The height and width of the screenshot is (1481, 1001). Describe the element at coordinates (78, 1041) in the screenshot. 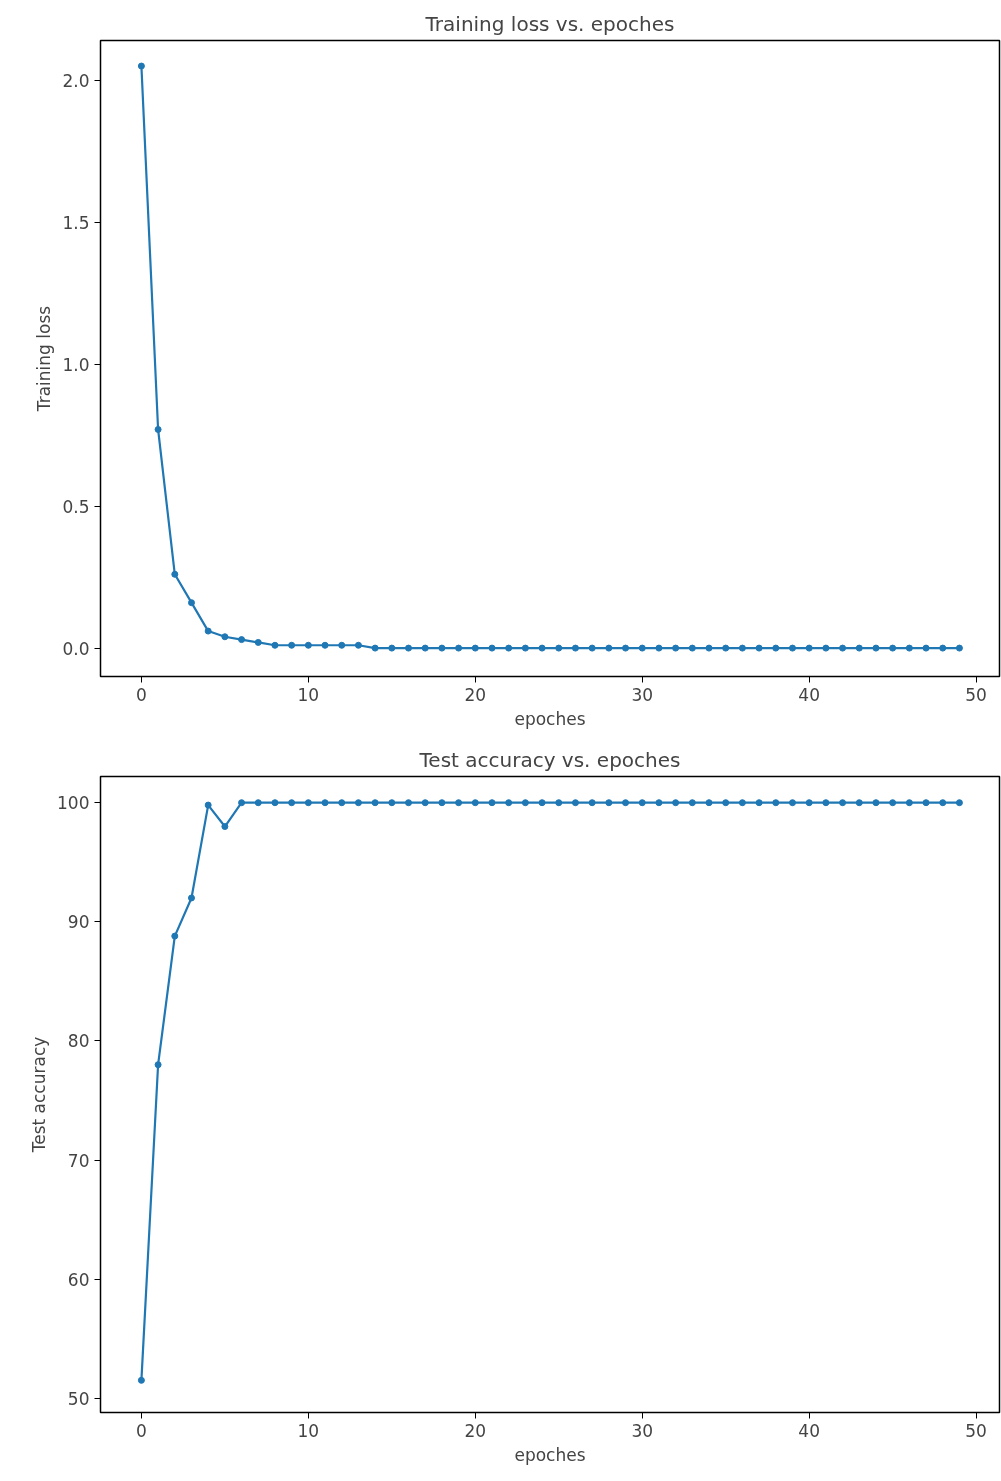

I see `y-tick-label: 80` at that location.